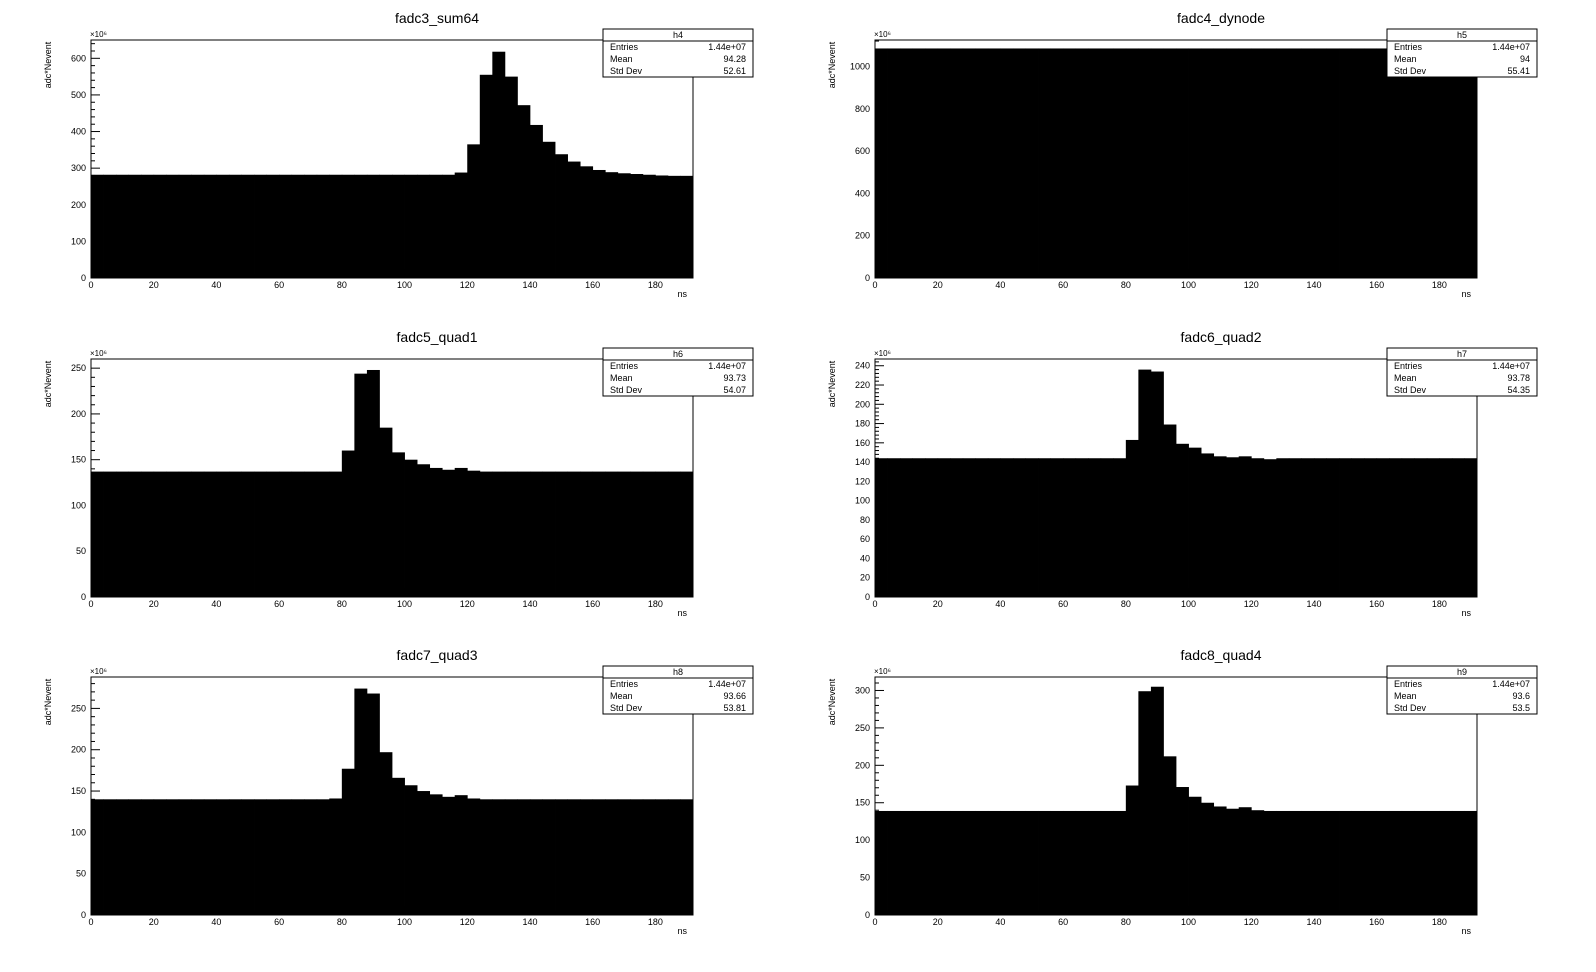  I want to click on y-tick-label: 100, so click(862, 501).